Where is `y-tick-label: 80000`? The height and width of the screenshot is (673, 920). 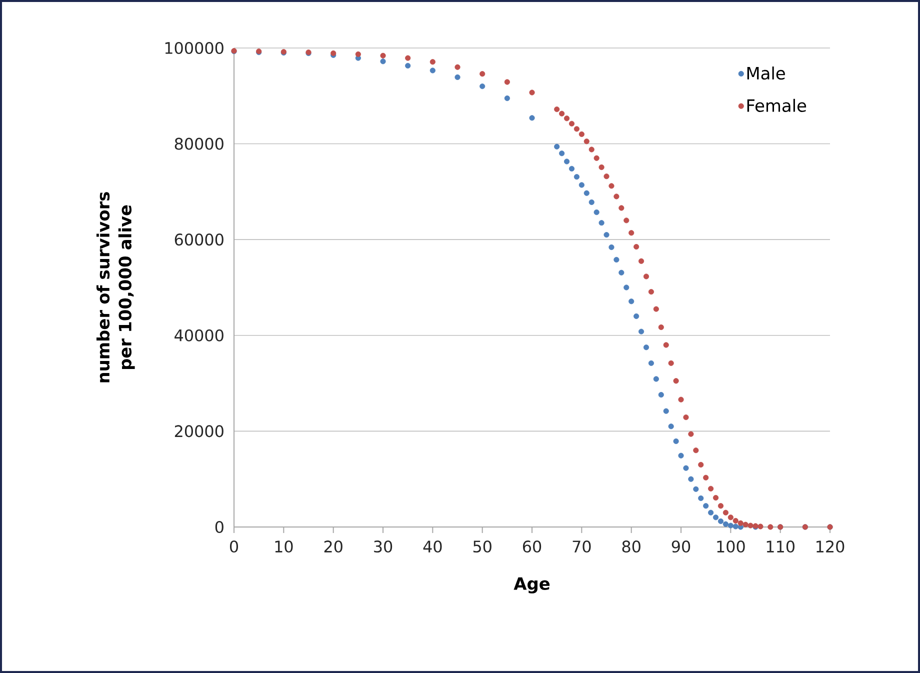
y-tick-label: 80000 is located at coordinates (199, 144).